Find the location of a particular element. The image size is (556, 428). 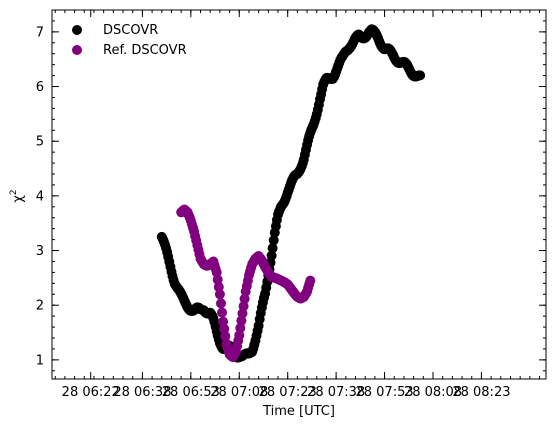

y-tick-label: 7 is located at coordinates (40, 32).